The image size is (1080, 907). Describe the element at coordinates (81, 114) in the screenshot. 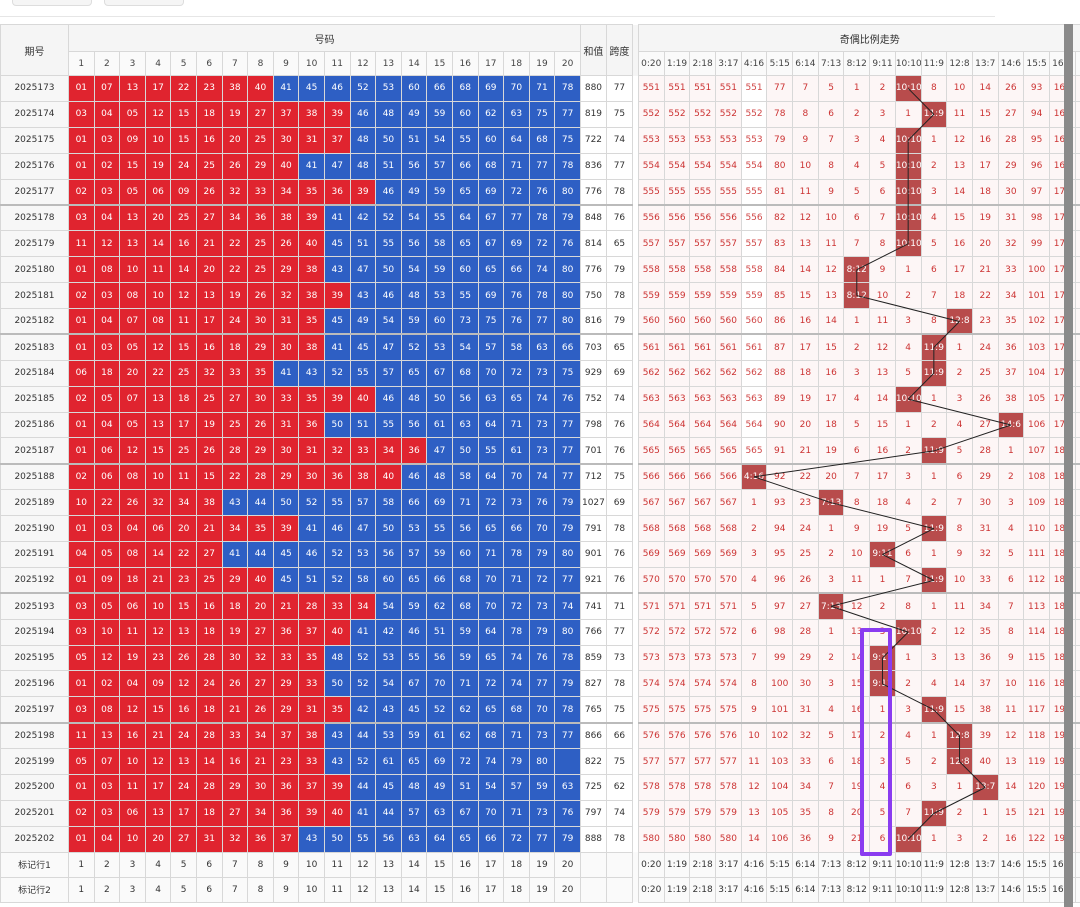

I see `number-ball: 03` at that location.